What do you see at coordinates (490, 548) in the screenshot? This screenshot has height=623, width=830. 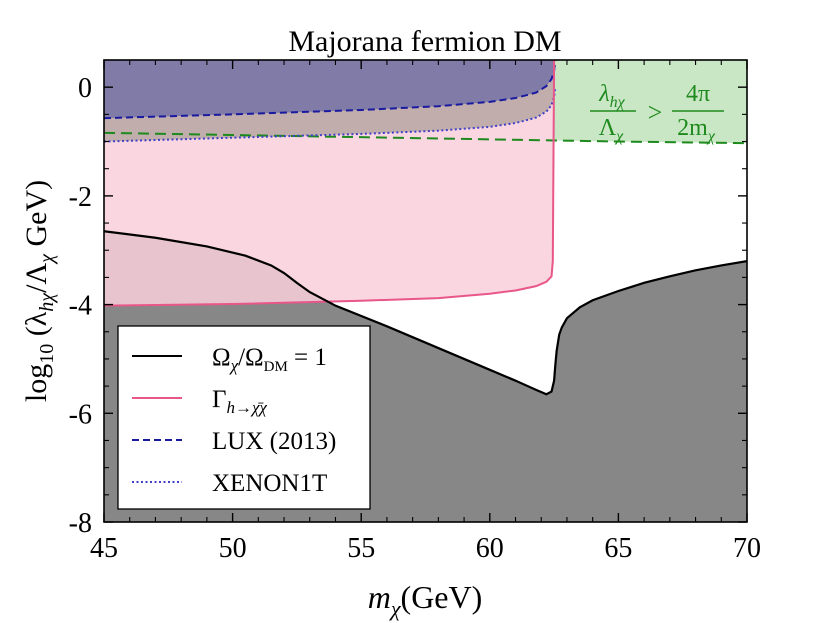 I see `x-tick-label: 60` at bounding box center [490, 548].